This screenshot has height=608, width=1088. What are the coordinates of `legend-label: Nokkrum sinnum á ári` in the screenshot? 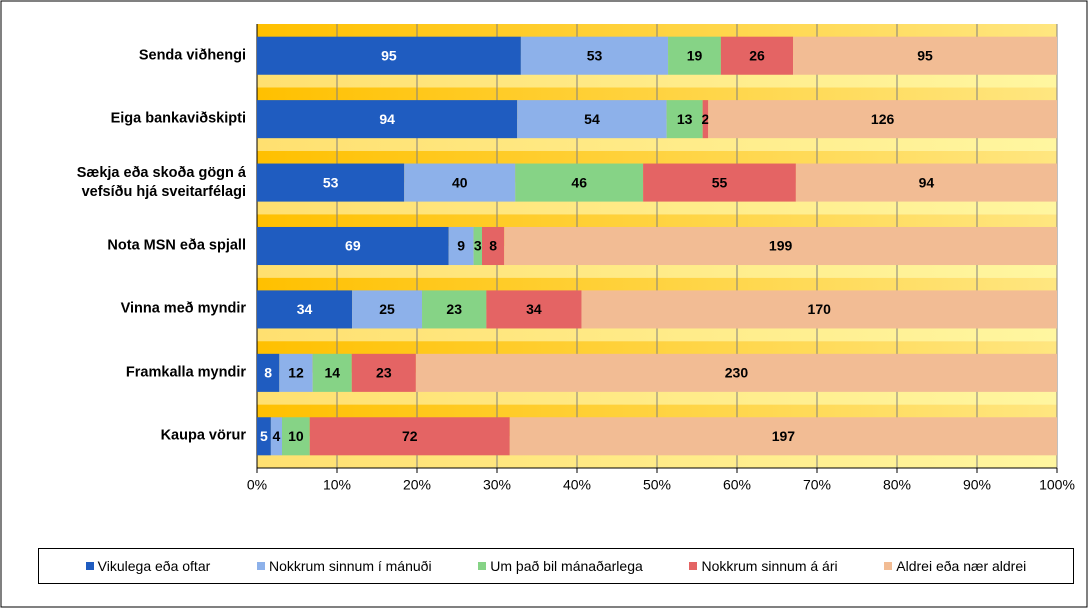 It's located at (769, 566).